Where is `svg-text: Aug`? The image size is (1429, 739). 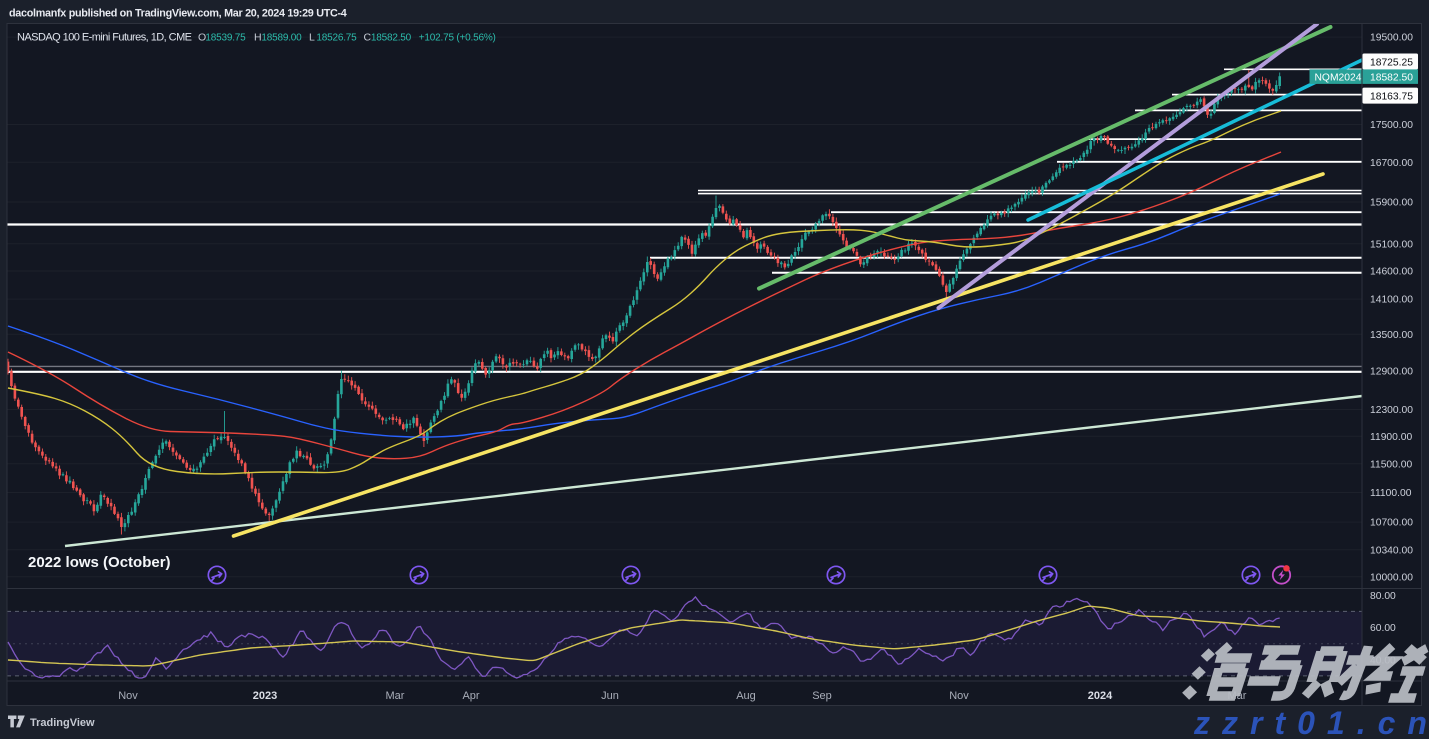
svg-text: Aug is located at coordinates (746, 696).